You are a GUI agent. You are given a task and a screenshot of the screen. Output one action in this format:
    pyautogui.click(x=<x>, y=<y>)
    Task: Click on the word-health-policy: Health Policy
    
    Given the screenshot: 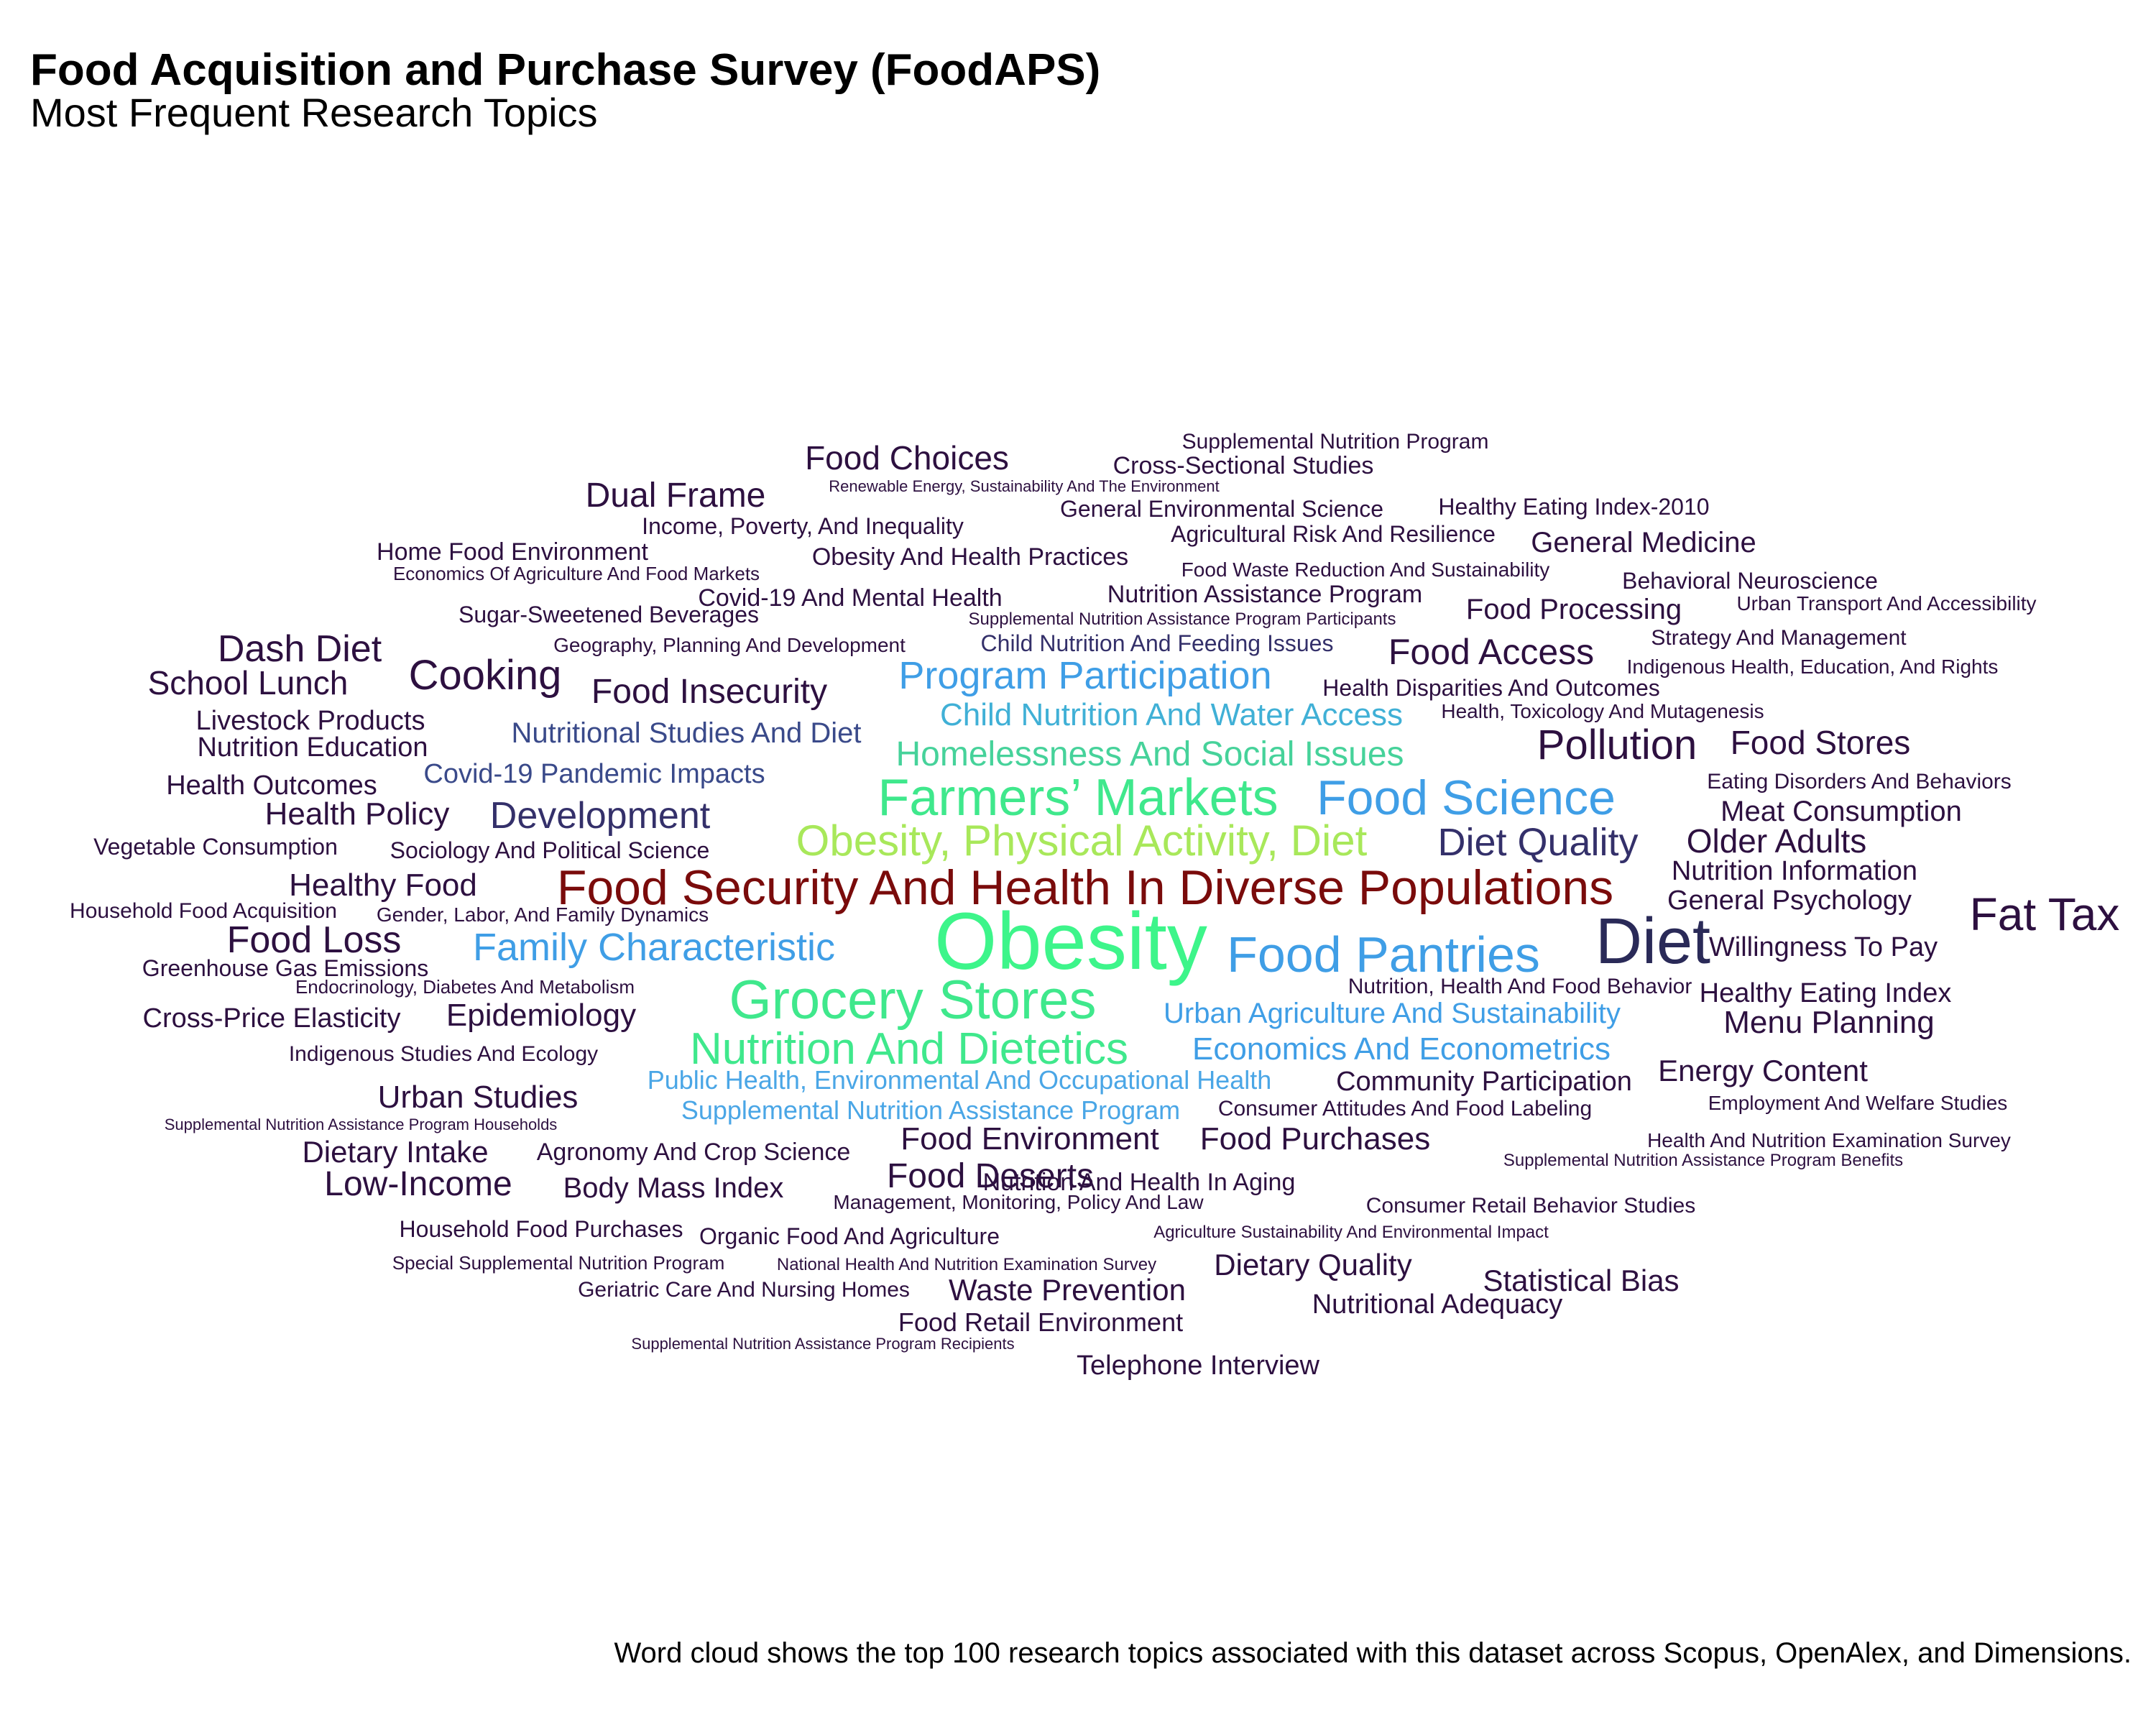 What is the action you would take?
    pyautogui.click(x=357, y=814)
    